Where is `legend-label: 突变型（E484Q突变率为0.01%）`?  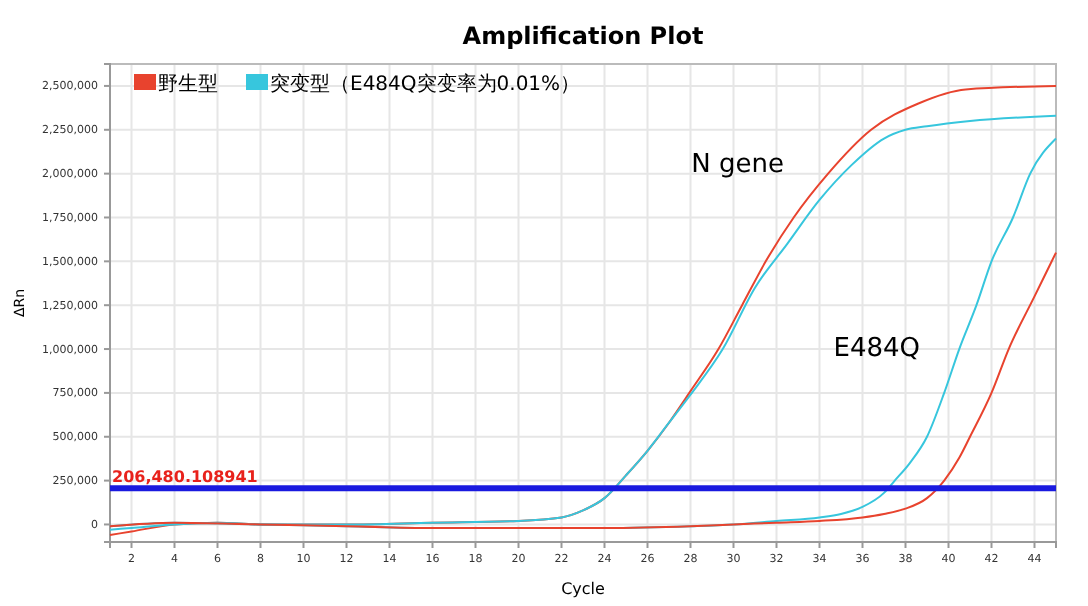
legend-label: 突变型（E484Q突变率为0.01%） is located at coordinates (425, 84).